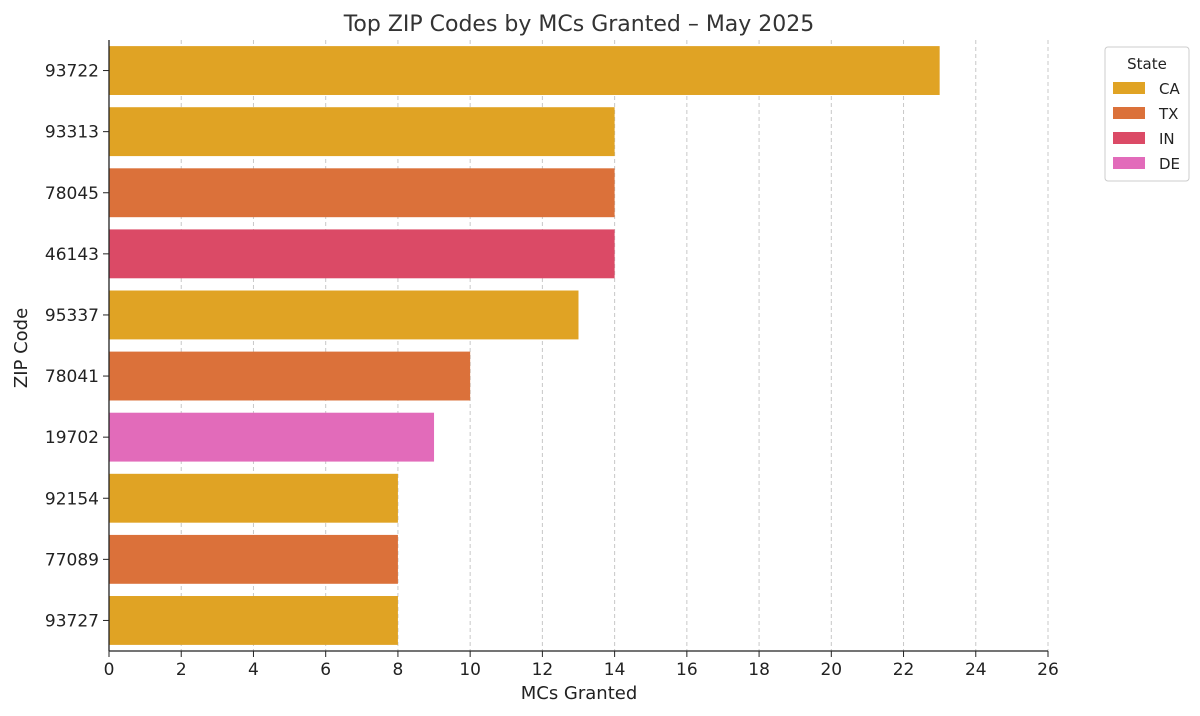  I want to click on legend-items: CA TX IN DE, so click(1146, 126).